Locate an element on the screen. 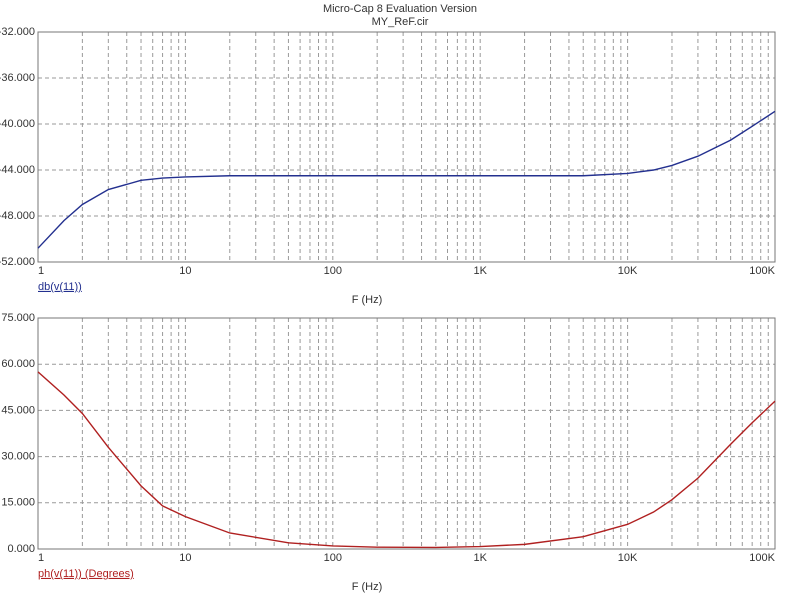  y-tick-label: -52.000 is located at coordinates (17, 262).